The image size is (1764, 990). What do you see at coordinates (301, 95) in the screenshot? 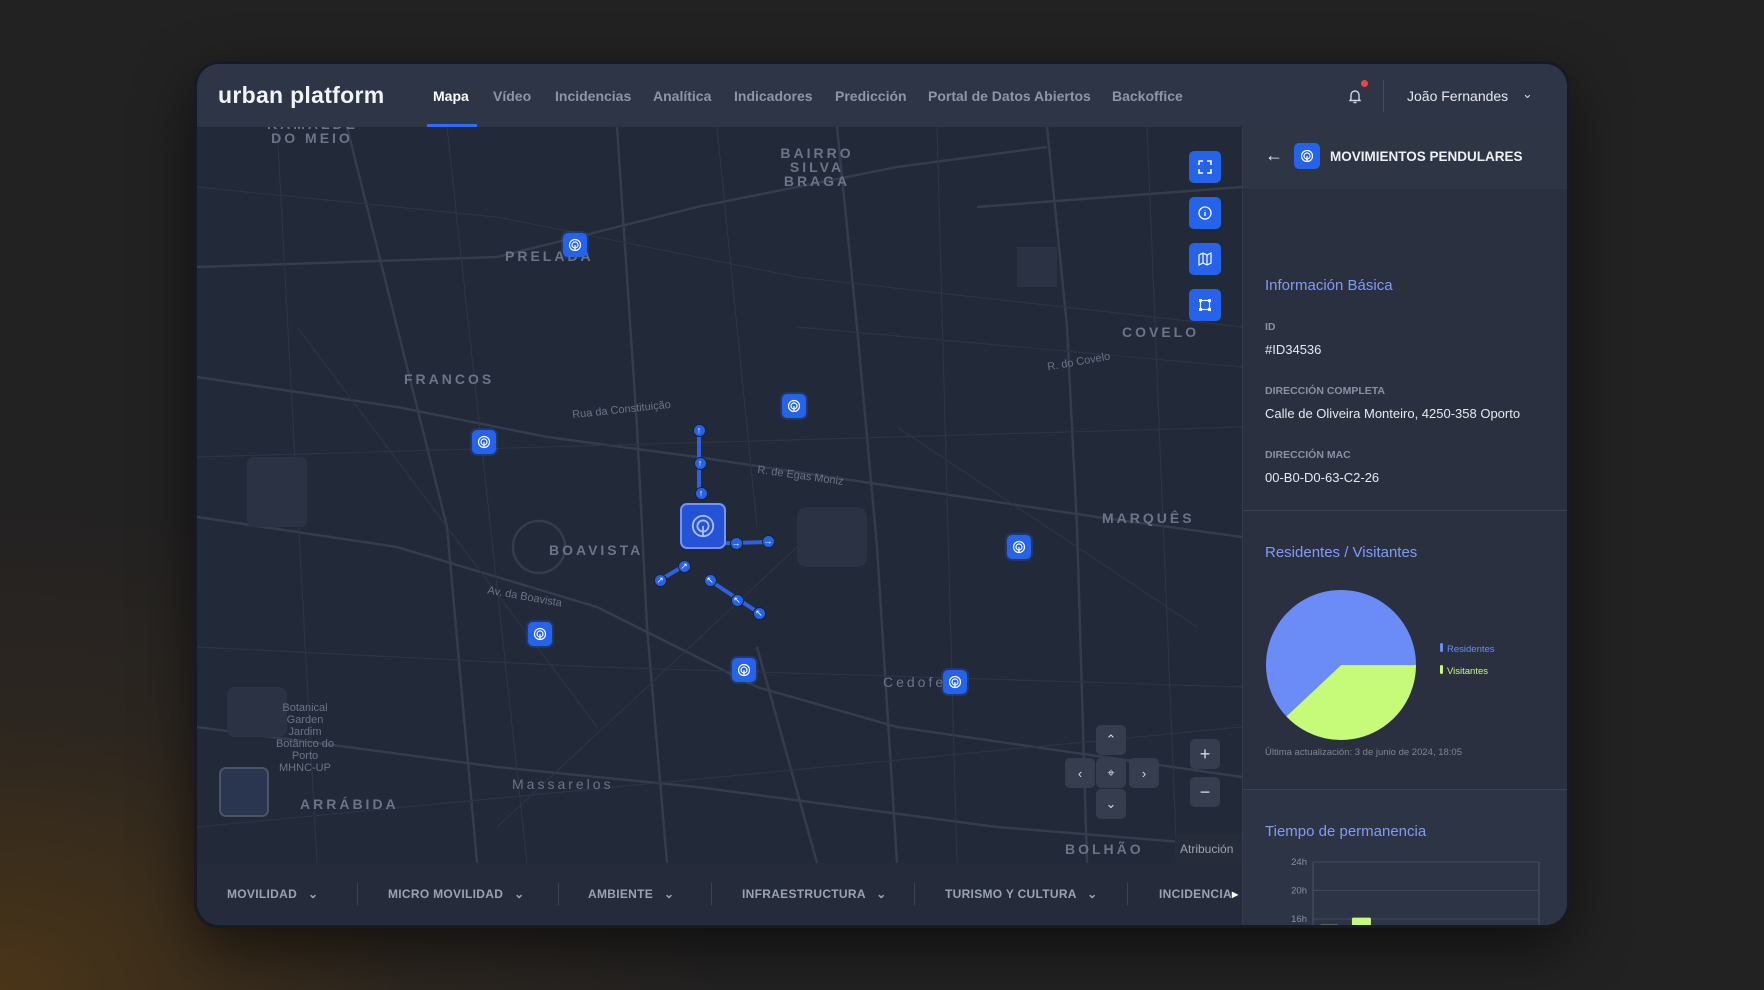
I see `logo: urban platform` at bounding box center [301, 95].